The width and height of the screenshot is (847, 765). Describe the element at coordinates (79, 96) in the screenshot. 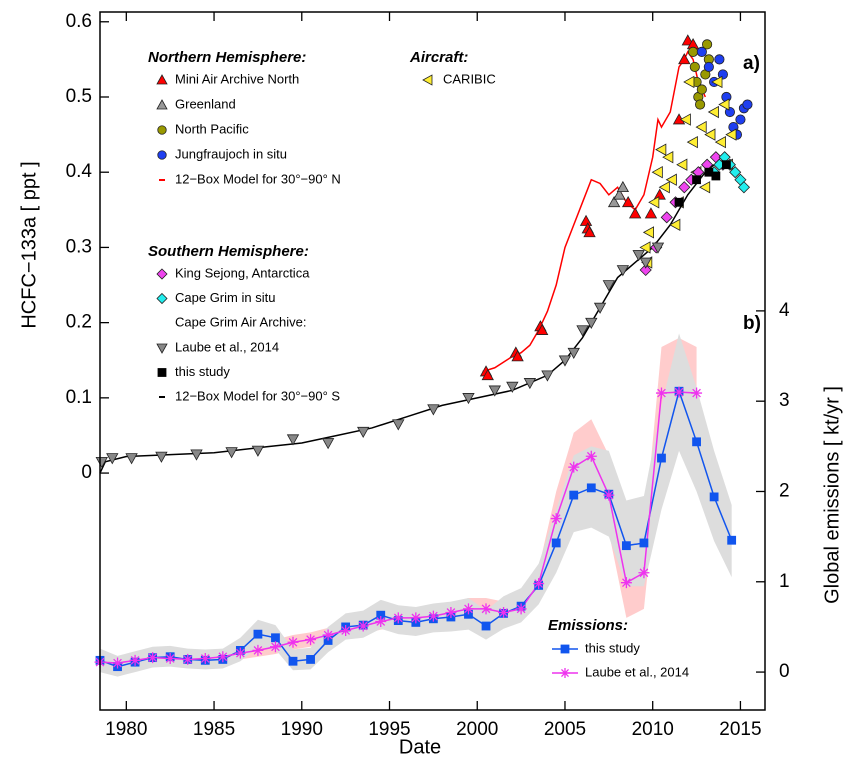

I see `y-tick-label: 0.5` at that location.